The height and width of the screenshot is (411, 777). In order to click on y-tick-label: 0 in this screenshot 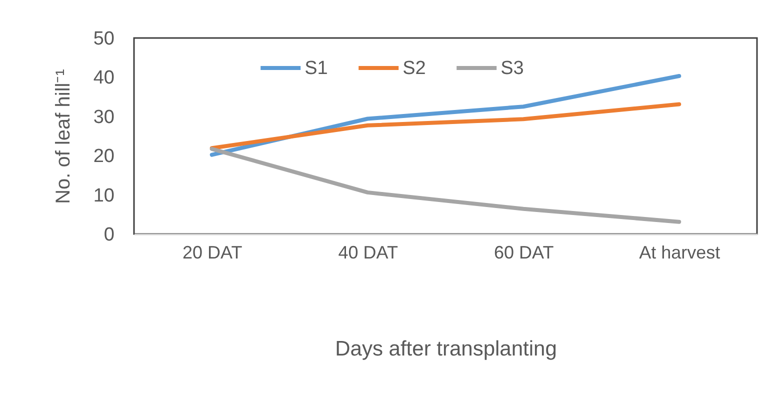, I will do `click(109, 235)`.